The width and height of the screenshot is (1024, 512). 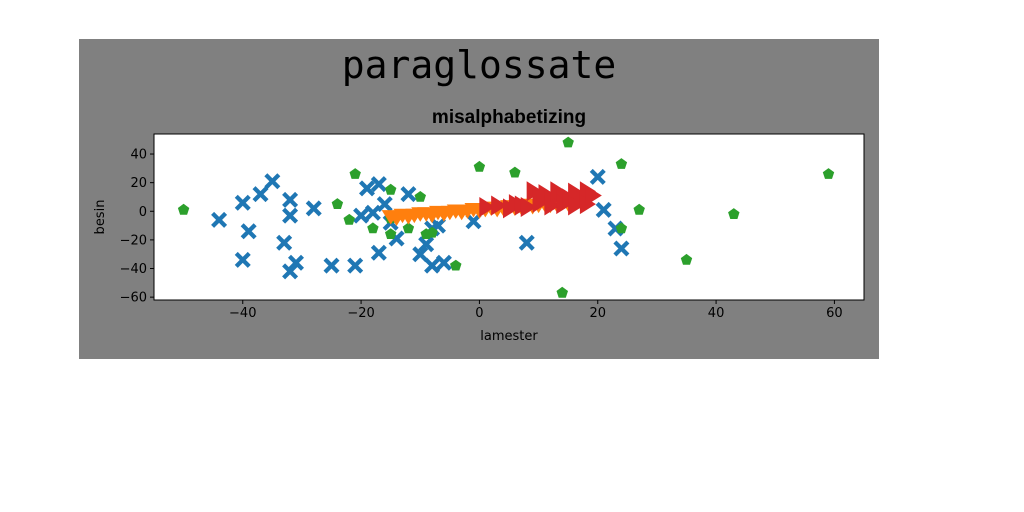 I want to click on x-axis-label: lamester, so click(x=509, y=336).